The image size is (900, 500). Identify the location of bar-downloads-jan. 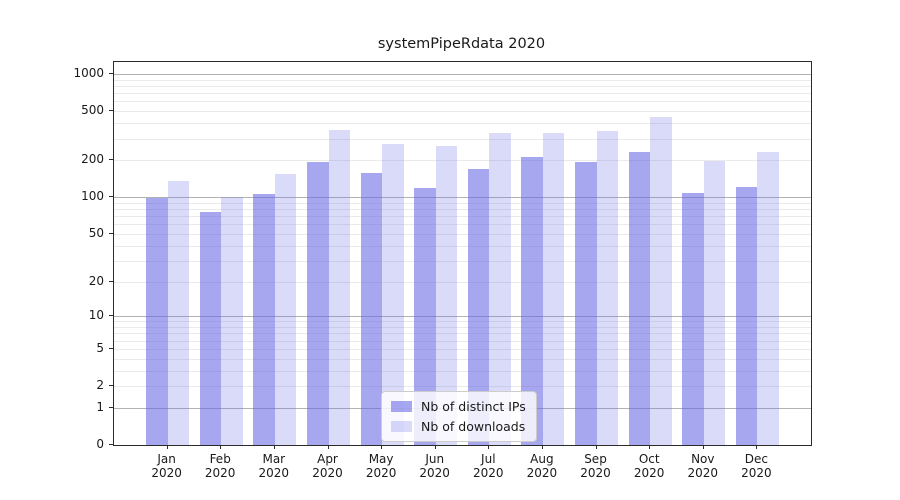
(178, 313).